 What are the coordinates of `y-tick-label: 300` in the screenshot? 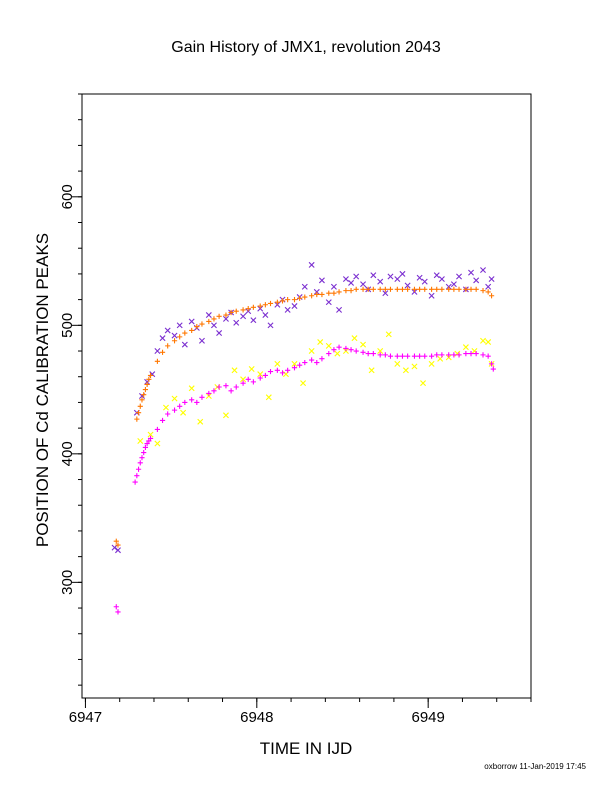 It's located at (67, 582).